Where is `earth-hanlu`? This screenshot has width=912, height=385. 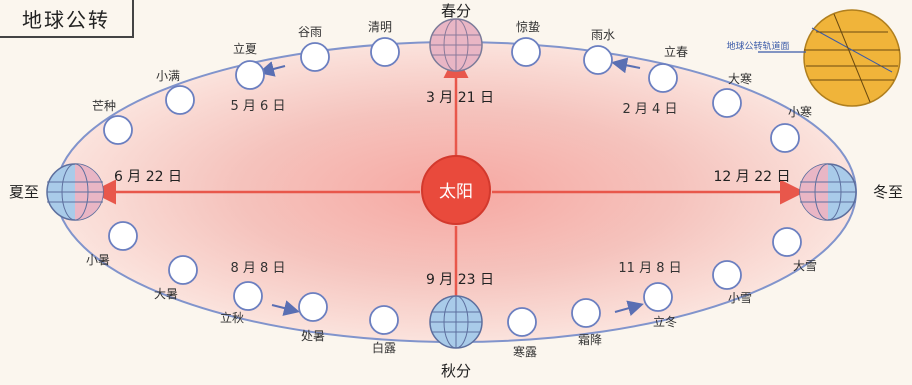
earth-hanlu is located at coordinates (522, 322).